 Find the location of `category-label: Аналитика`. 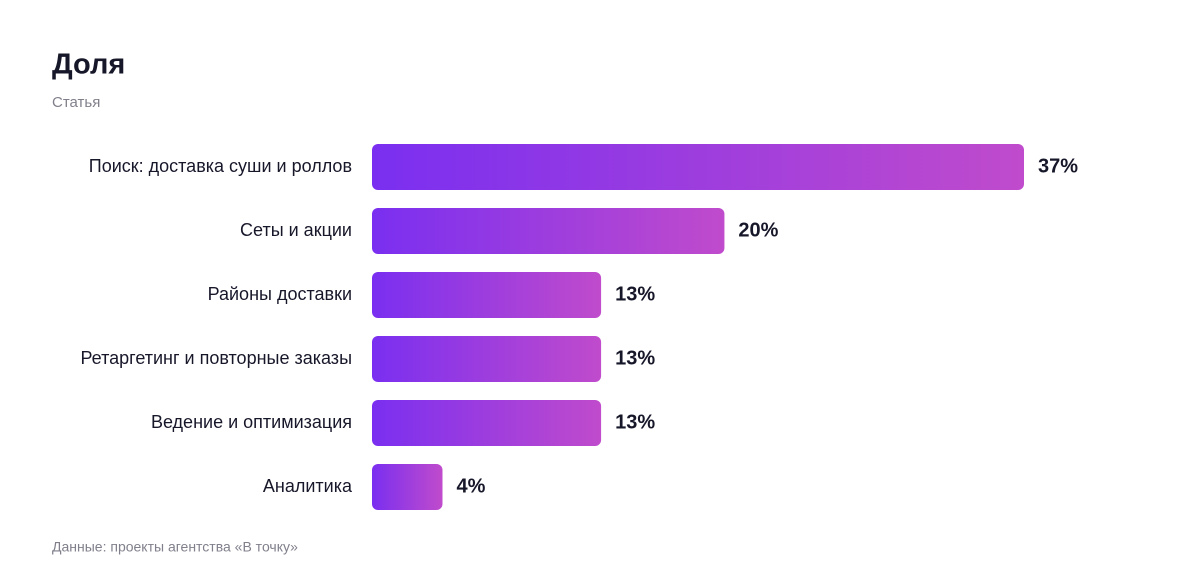

category-label: Аналитика is located at coordinates (308, 486).